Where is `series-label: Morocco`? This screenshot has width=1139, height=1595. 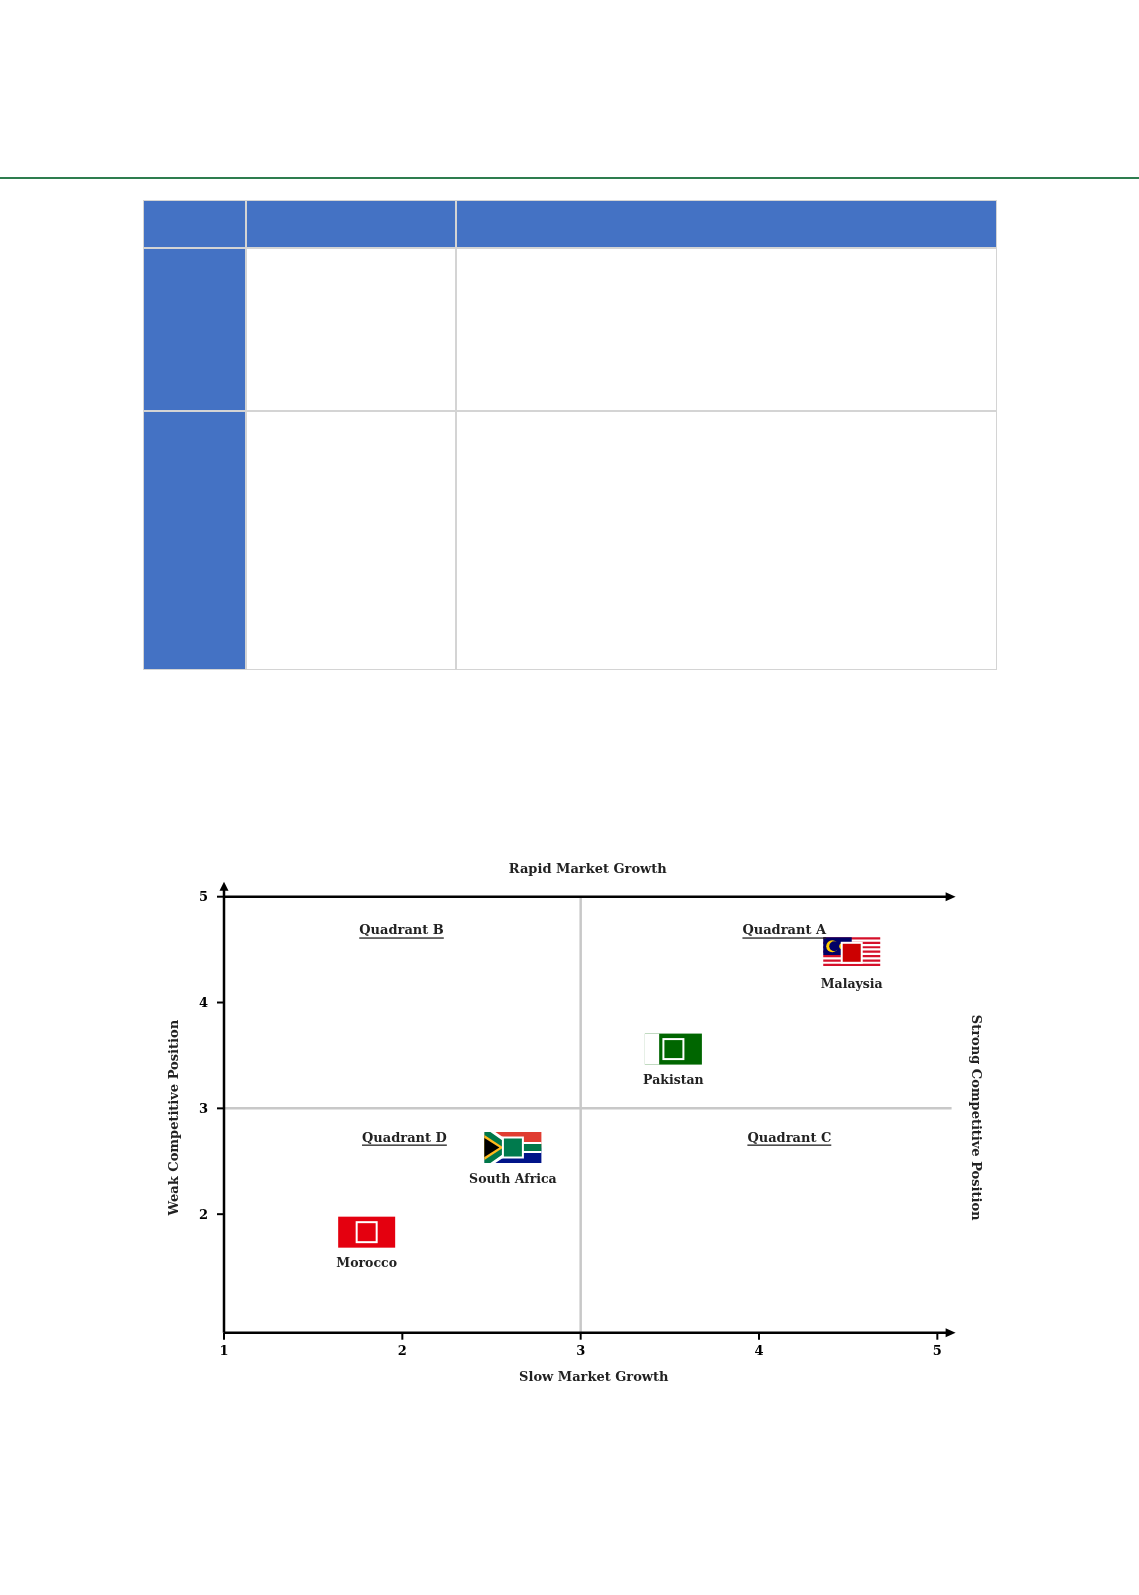 series-label: Morocco is located at coordinates (366, 1262).